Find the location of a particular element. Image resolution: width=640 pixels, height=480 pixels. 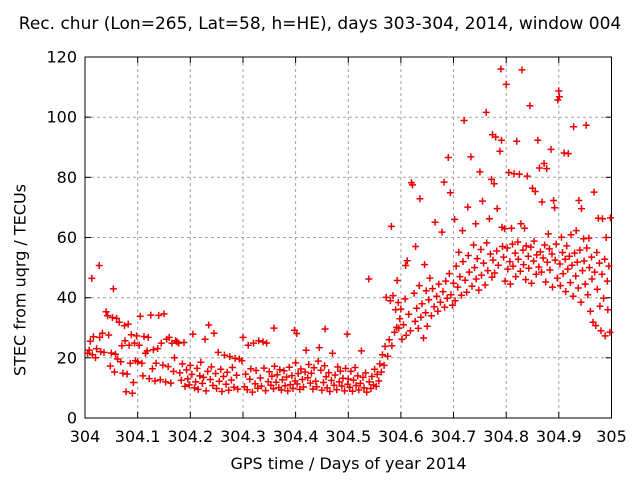

y-tick-label: 80 is located at coordinates (67, 177).